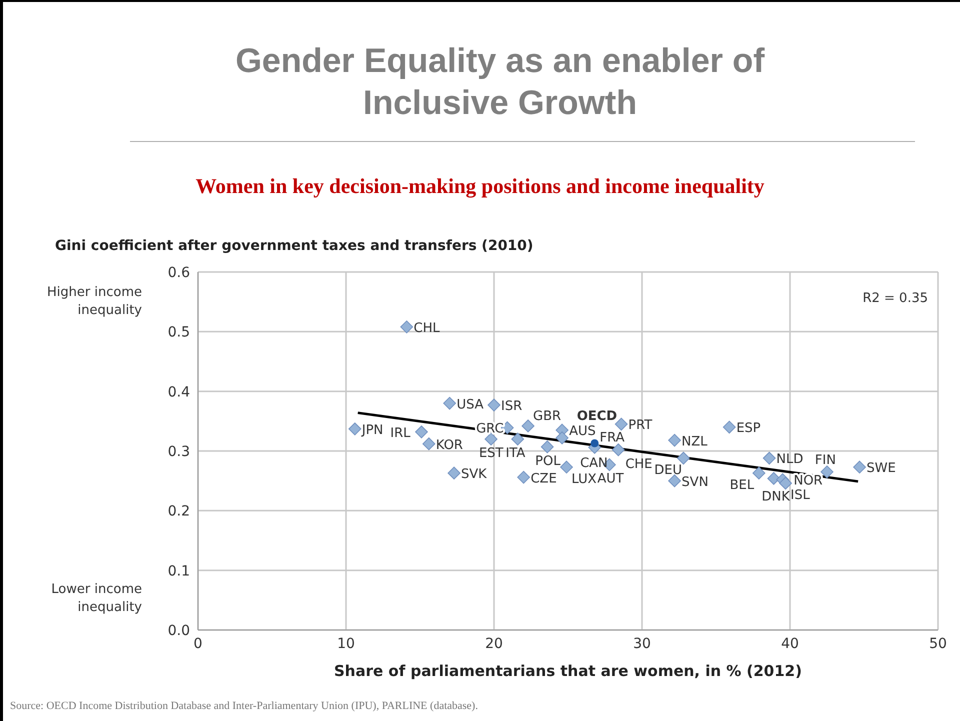 This screenshot has width=960, height=721. Describe the element at coordinates (500, 82) in the screenshot. I see `chart-title: Gender Equality as an enabler of Inclusive Growth` at that location.